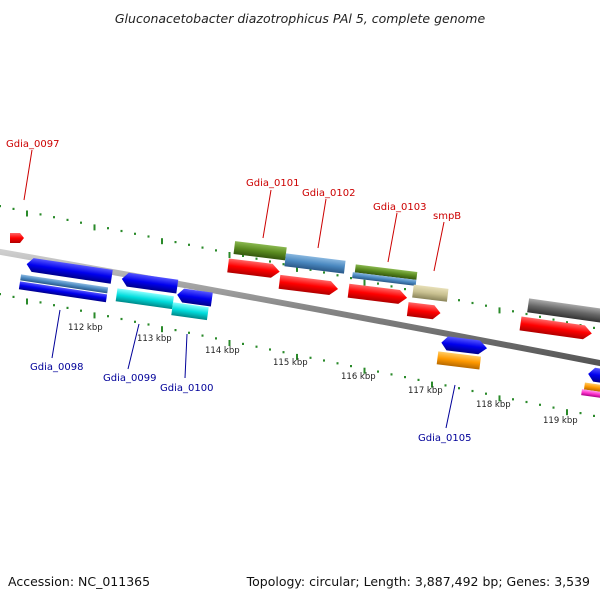 The image size is (600, 600). I want to click on accession-text: Accession: NC_011365, so click(79, 581).